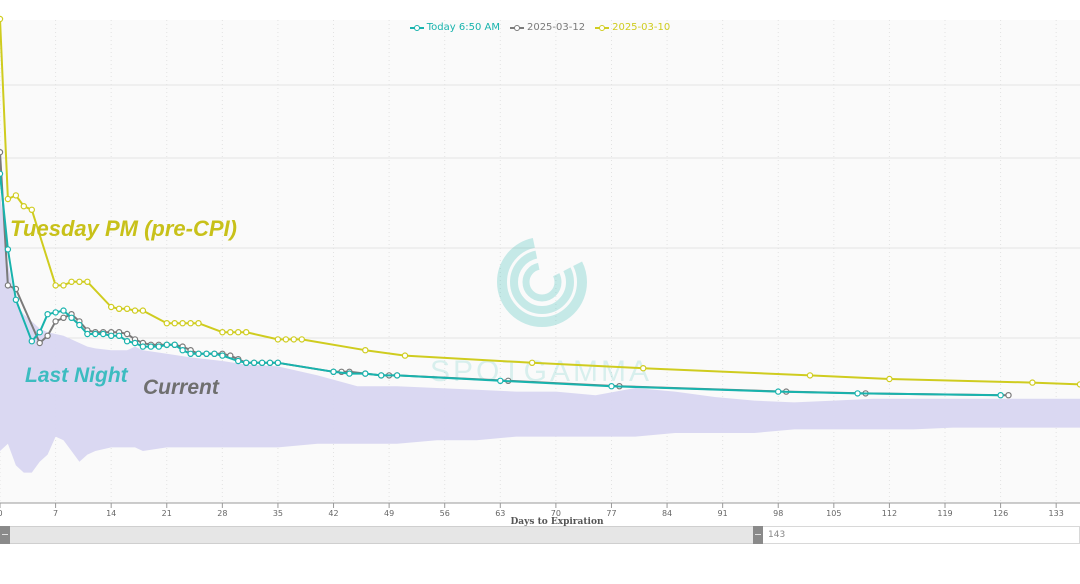 The image size is (1080, 584). What do you see at coordinates (833, 513) in the screenshot?
I see `x-tick-label: 105` at bounding box center [833, 513].